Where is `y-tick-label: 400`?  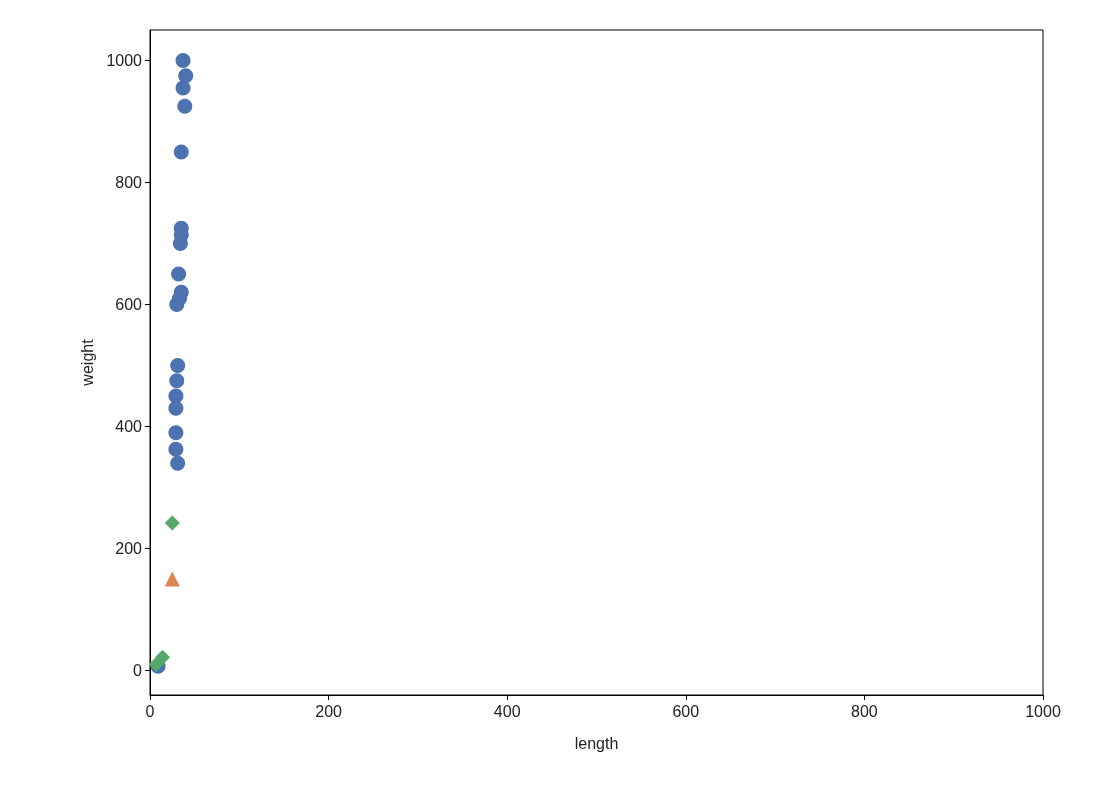
y-tick-label: 400 is located at coordinates (129, 427).